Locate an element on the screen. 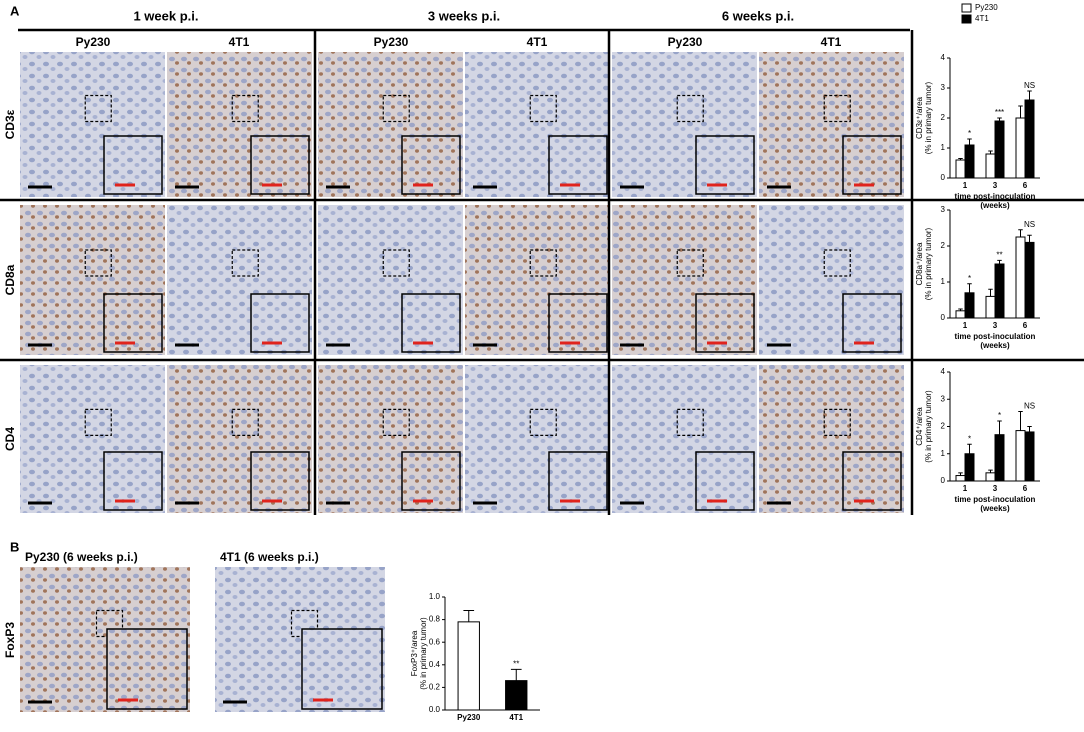 The image size is (1084, 732). y-axis-label: CD8a⁺/area is located at coordinates (919, 263).